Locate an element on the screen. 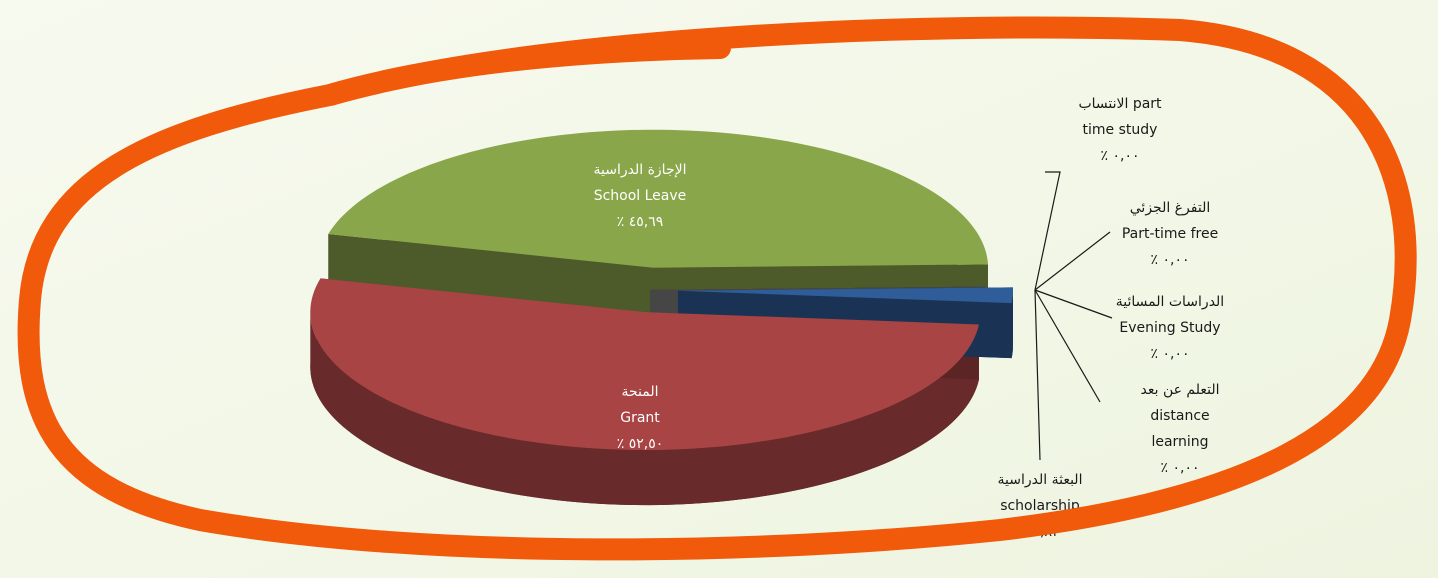  category-label: distance is located at coordinates (1179, 416).